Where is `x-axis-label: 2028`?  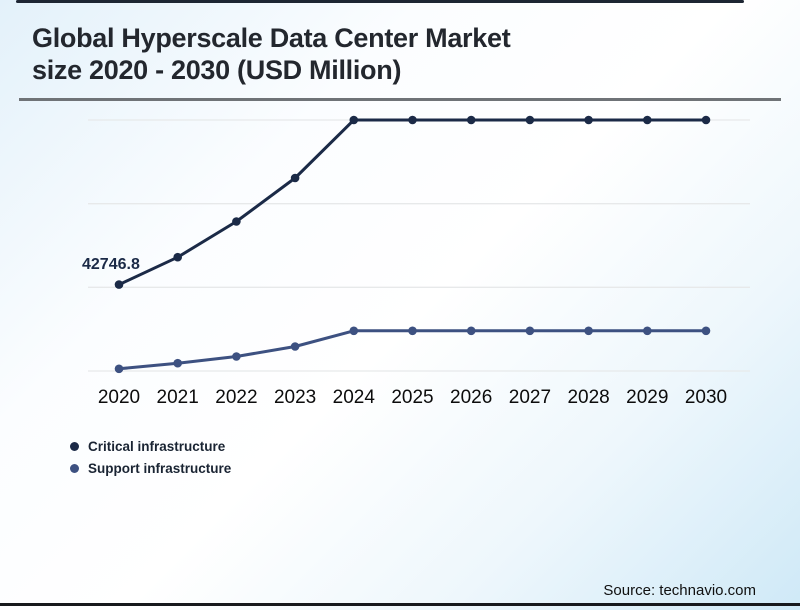
x-axis-label: 2028 is located at coordinates (588, 397).